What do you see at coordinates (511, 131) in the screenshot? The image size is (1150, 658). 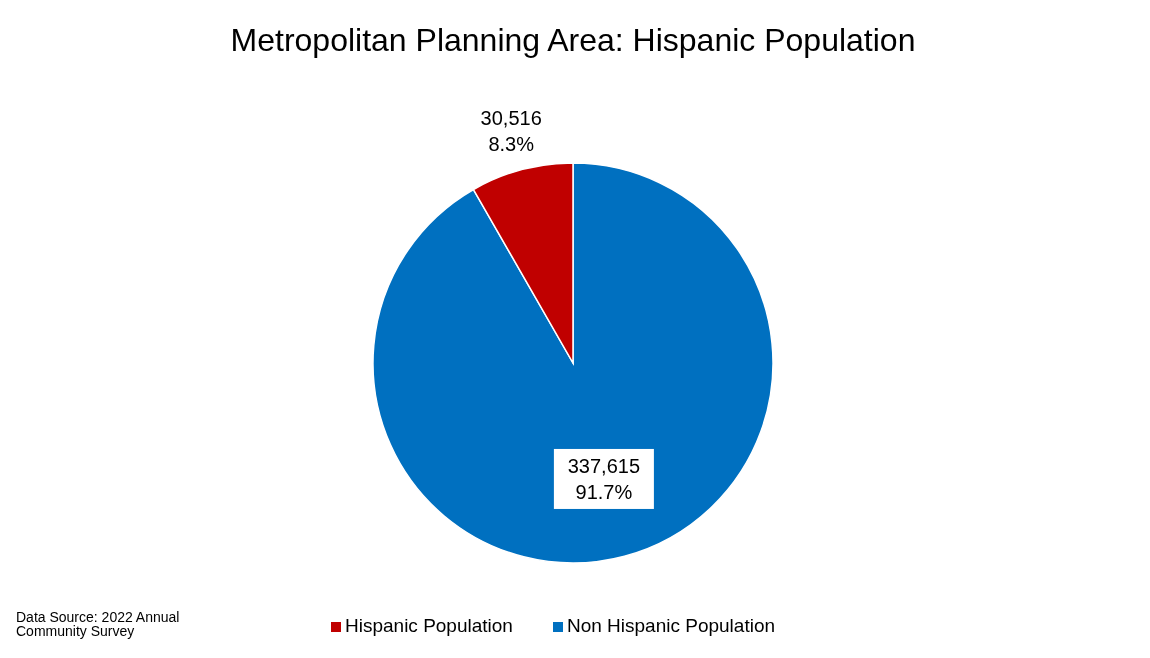 I see `data-label: 30,516 8.3%` at bounding box center [511, 131].